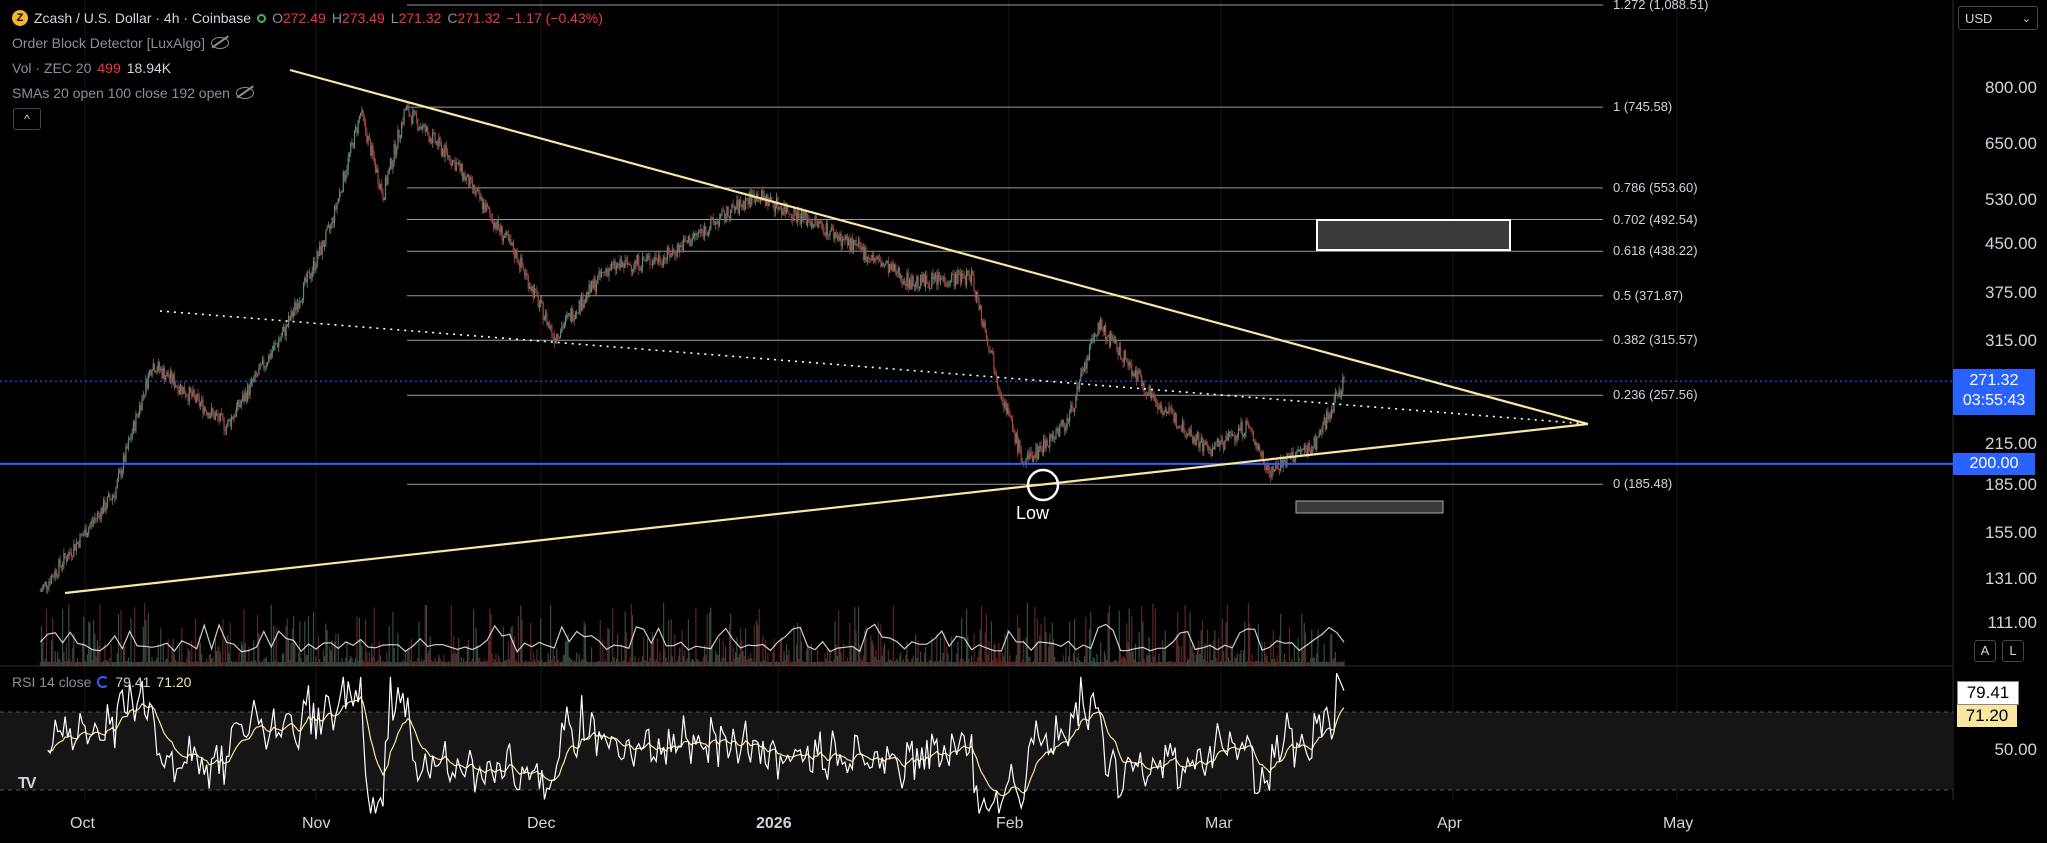 This screenshot has height=843, width=2047. Describe the element at coordinates (109, 68) in the screenshot. I see `volume-value-1: 499` at that location.